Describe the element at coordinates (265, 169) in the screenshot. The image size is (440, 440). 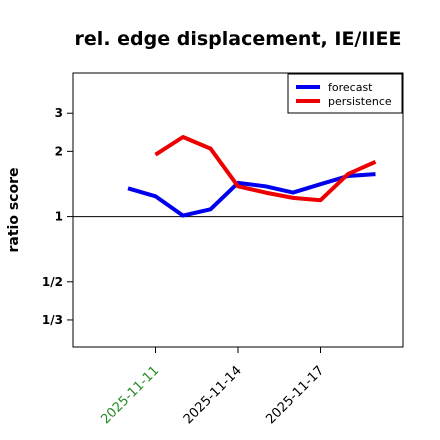
I see `series-line-persistence` at that location.